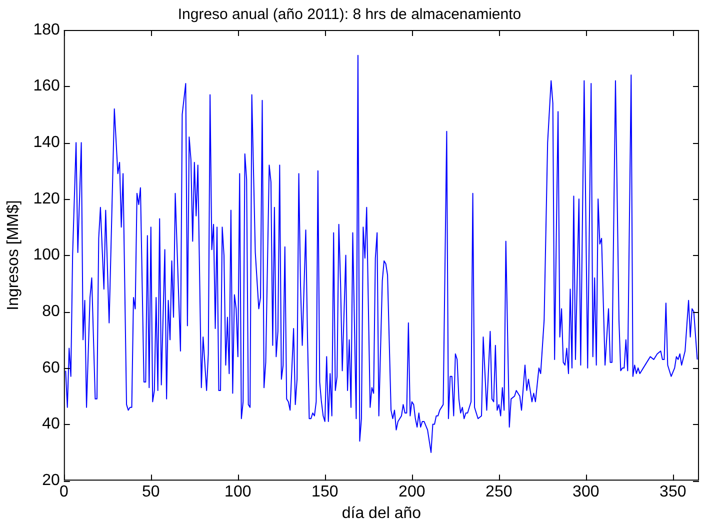 This screenshot has height=527, width=701. Describe the element at coordinates (46, 86) in the screenshot. I see `y-tick-label: 160` at that location.